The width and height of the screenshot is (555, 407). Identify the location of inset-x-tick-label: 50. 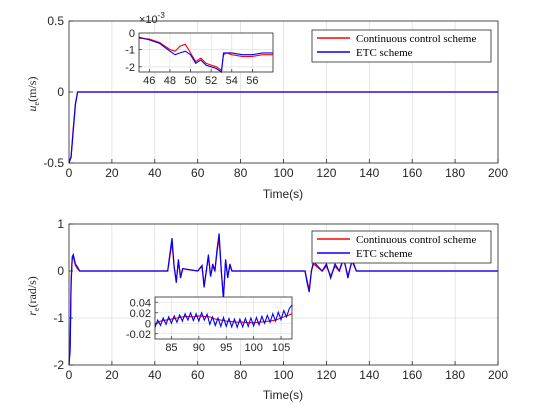
(190, 81).